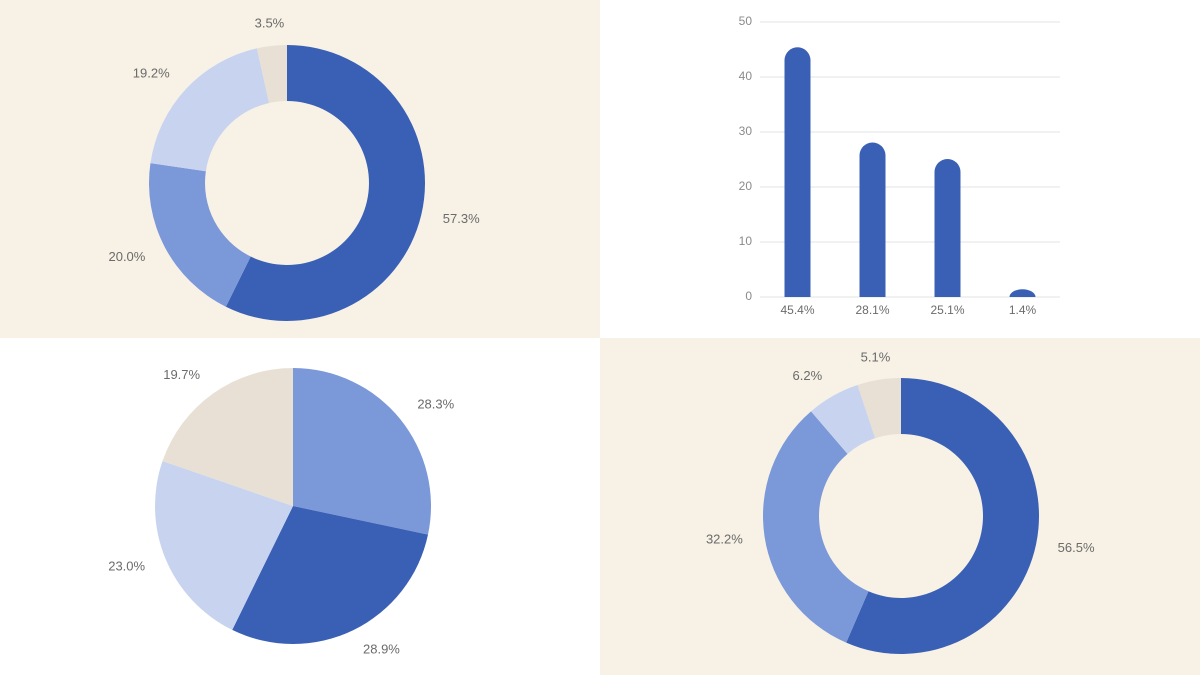 The image size is (1200, 675). I want to click on y-tick-label: 0, so click(748, 296).